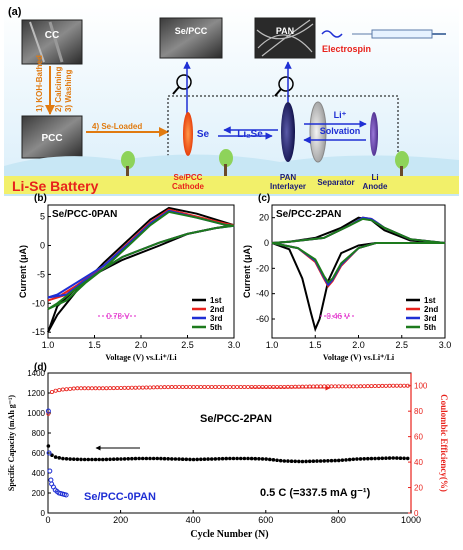 This screenshot has width=463, height=550. Describe the element at coordinates (40, 198) in the screenshot. I see `panel-label: (b)` at that location.